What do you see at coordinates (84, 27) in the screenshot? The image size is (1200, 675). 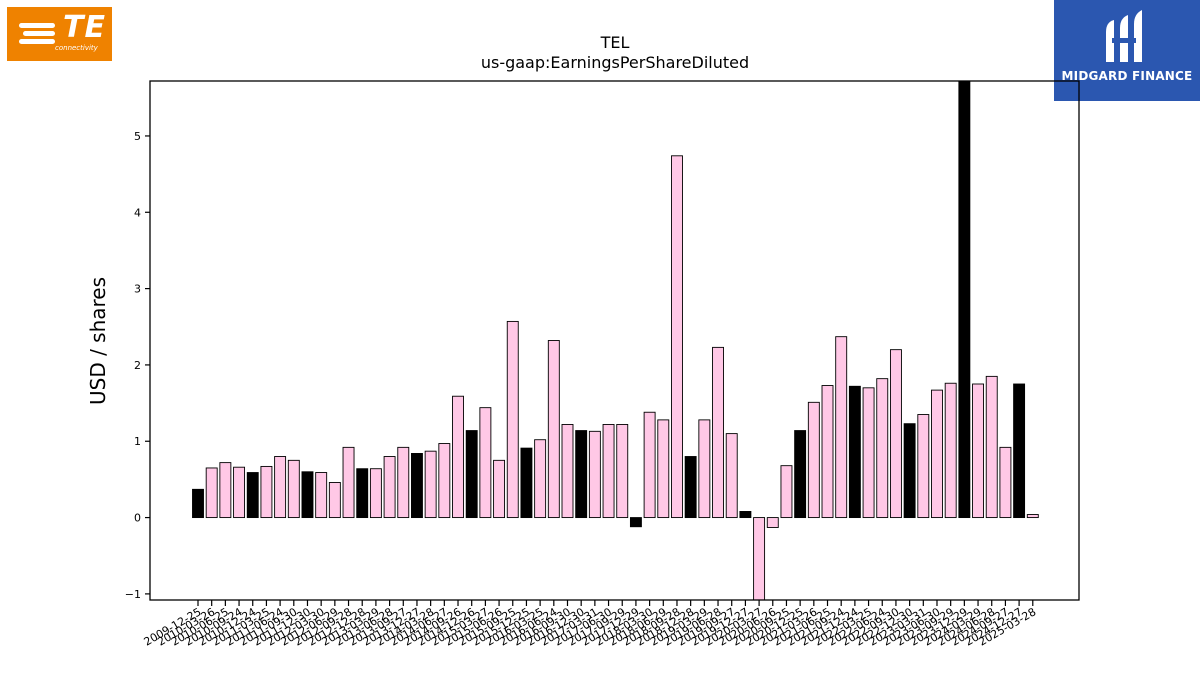 I see `te-logo-text: TE` at bounding box center [84, 27].